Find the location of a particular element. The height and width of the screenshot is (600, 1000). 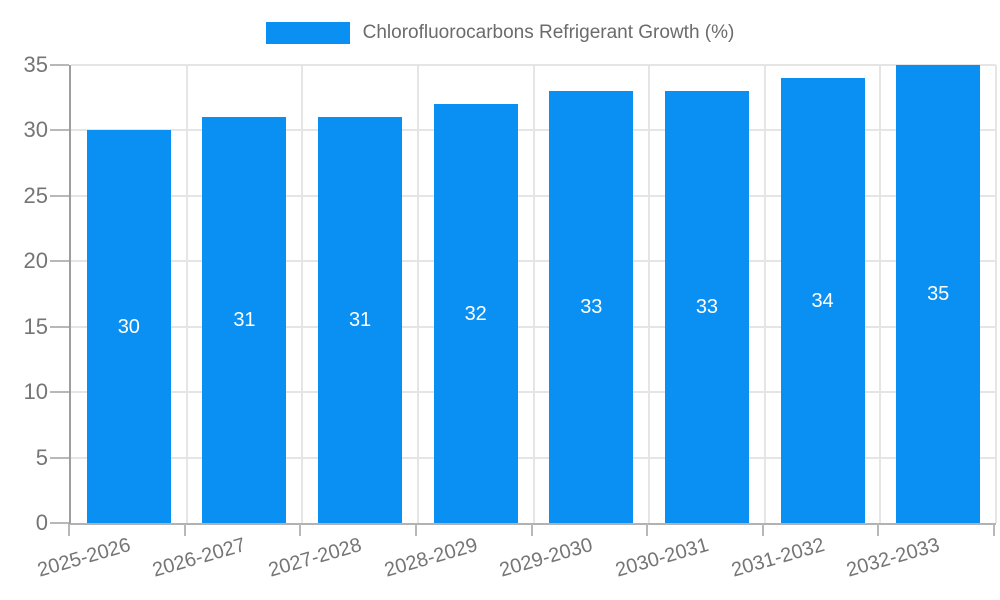

y-axis-label: 15 is located at coordinates (35, 326).